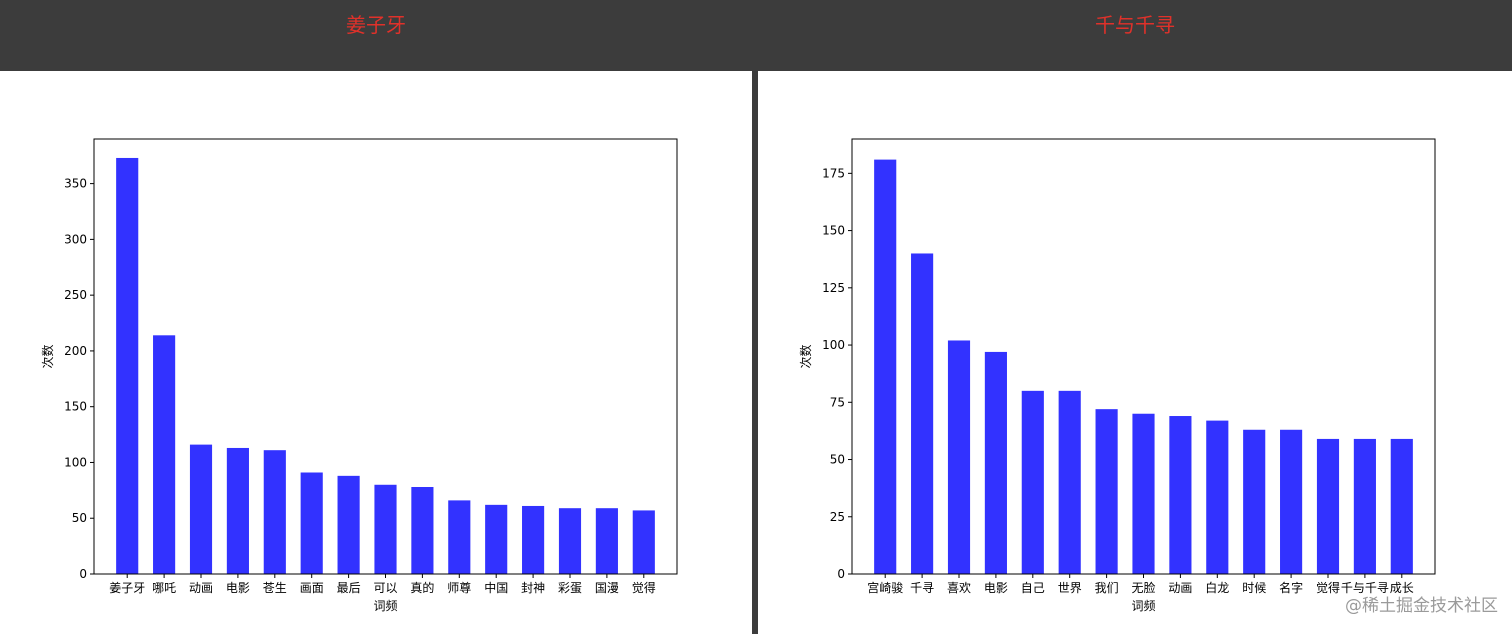  What do you see at coordinates (1135, 25) in the screenshot?
I see `panel-title: 千与千寻` at bounding box center [1135, 25].